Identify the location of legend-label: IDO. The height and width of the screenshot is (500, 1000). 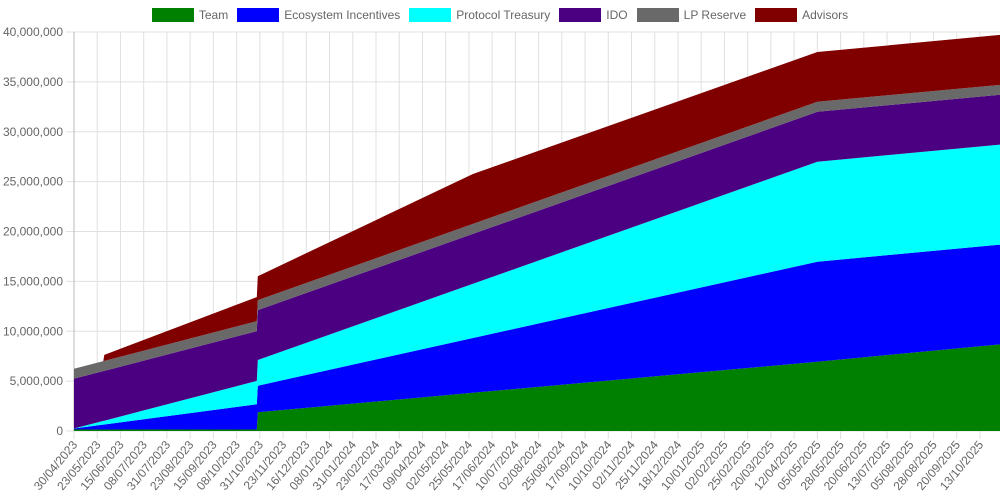
(617, 15).